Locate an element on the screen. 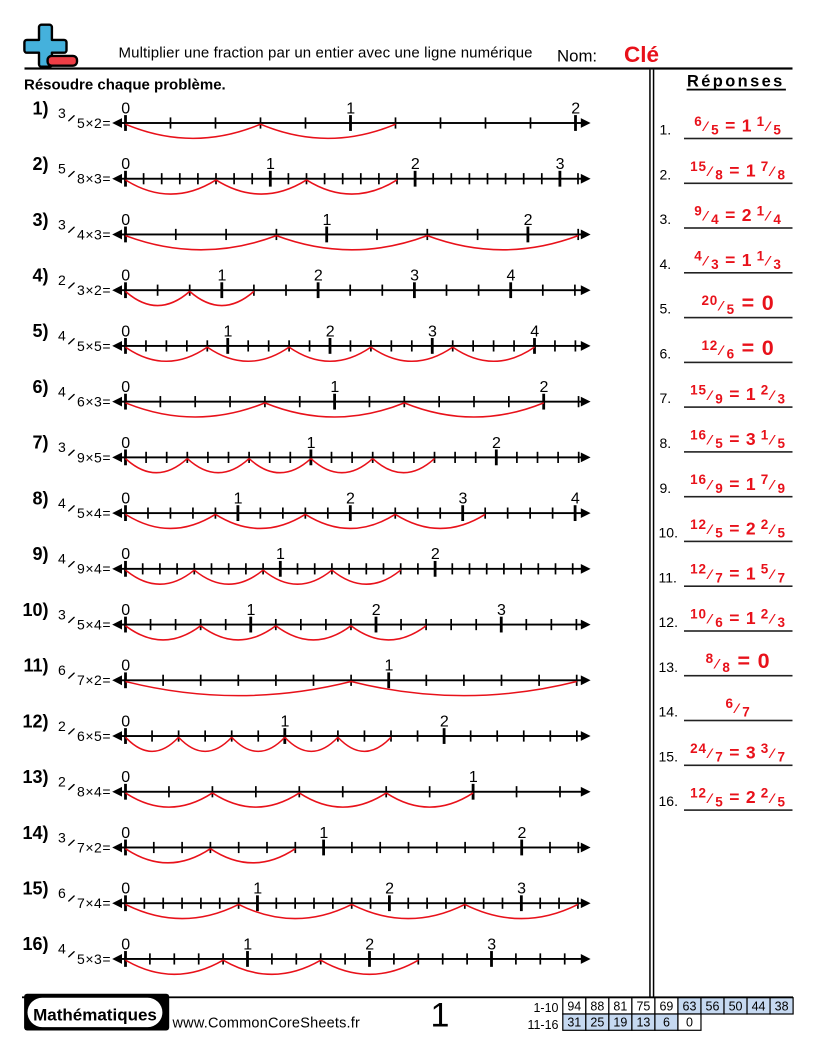  svg-text: 19 is located at coordinates (620, 1023).